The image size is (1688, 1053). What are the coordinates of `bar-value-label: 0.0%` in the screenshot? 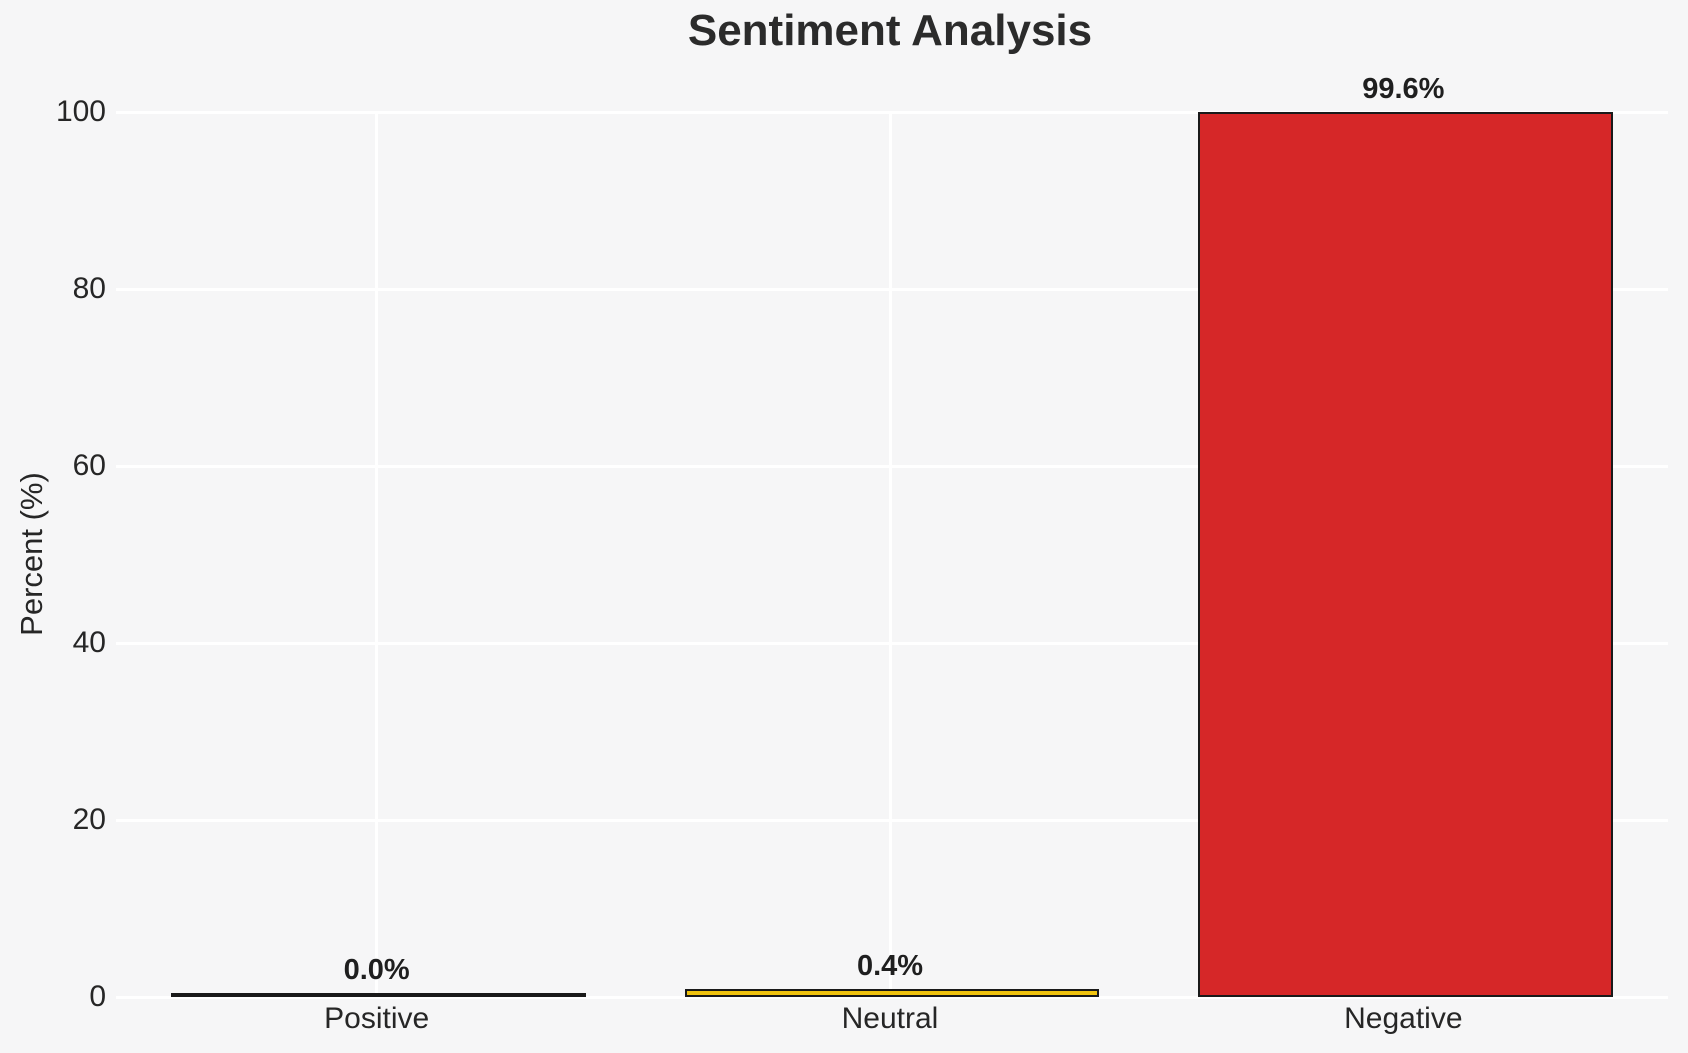 It's located at (376, 970).